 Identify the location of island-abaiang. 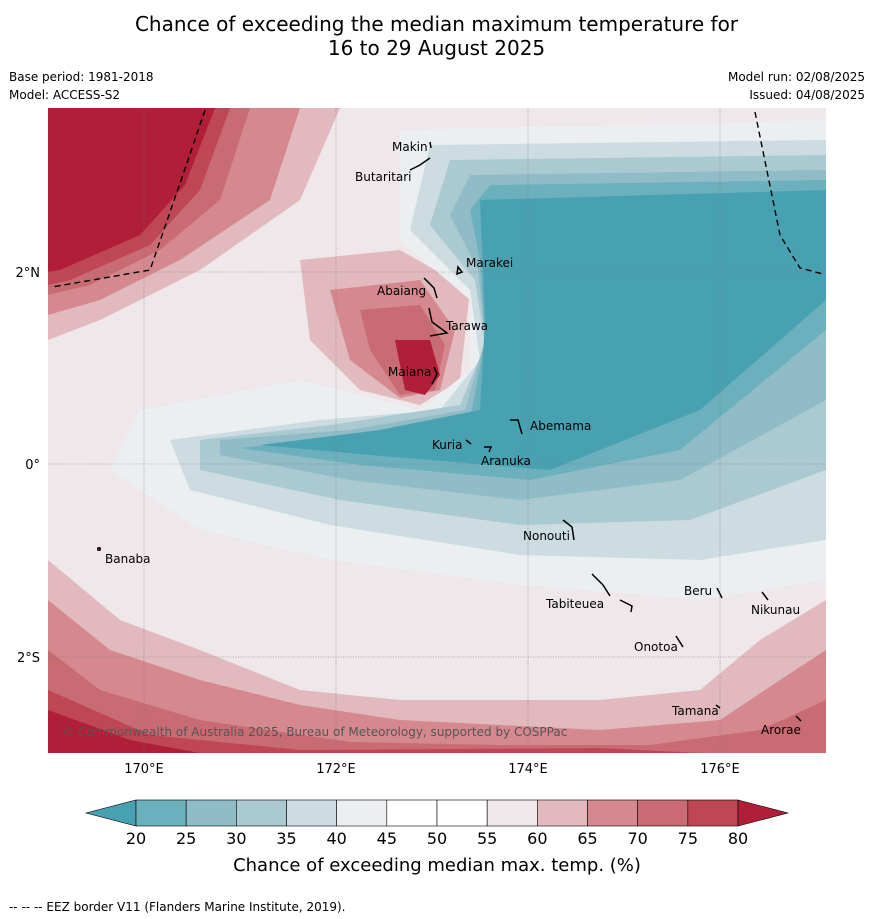
(430, 288).